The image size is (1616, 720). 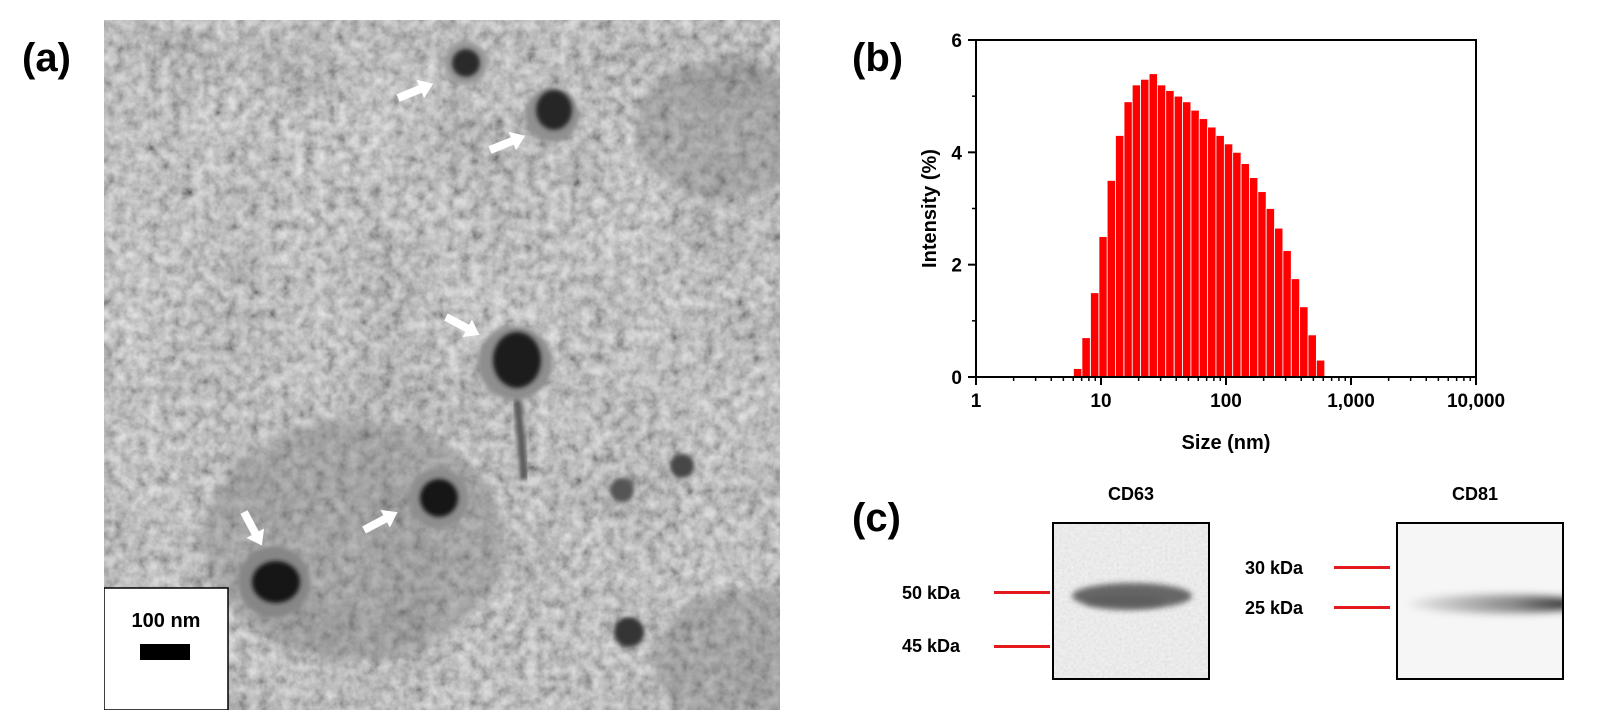 What do you see at coordinates (956, 266) in the screenshot?
I see `y-tick-label: 2` at bounding box center [956, 266].